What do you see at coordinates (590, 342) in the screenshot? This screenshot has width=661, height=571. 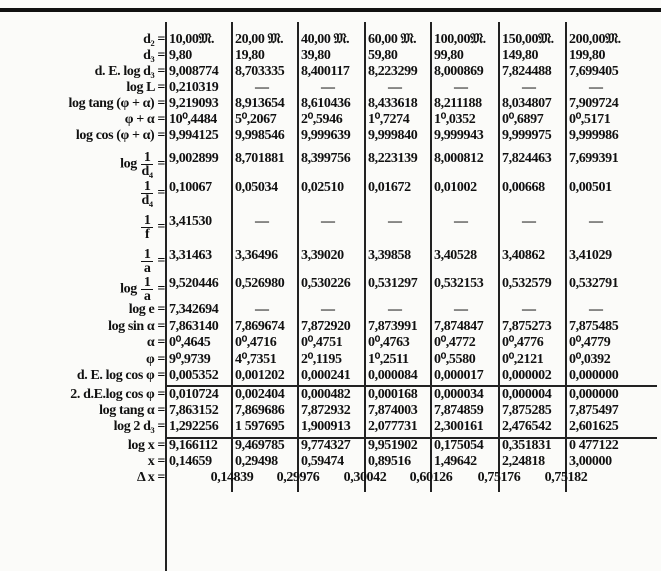 I see `table-cell: 0⁰,4779` at bounding box center [590, 342].